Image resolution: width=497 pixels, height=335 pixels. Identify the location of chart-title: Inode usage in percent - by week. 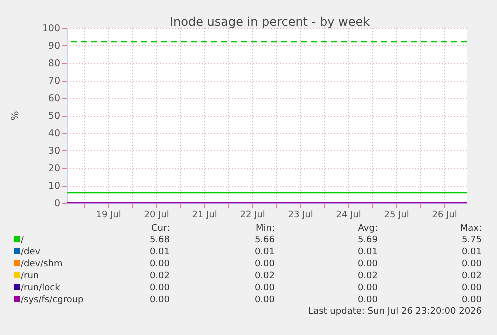
(270, 22).